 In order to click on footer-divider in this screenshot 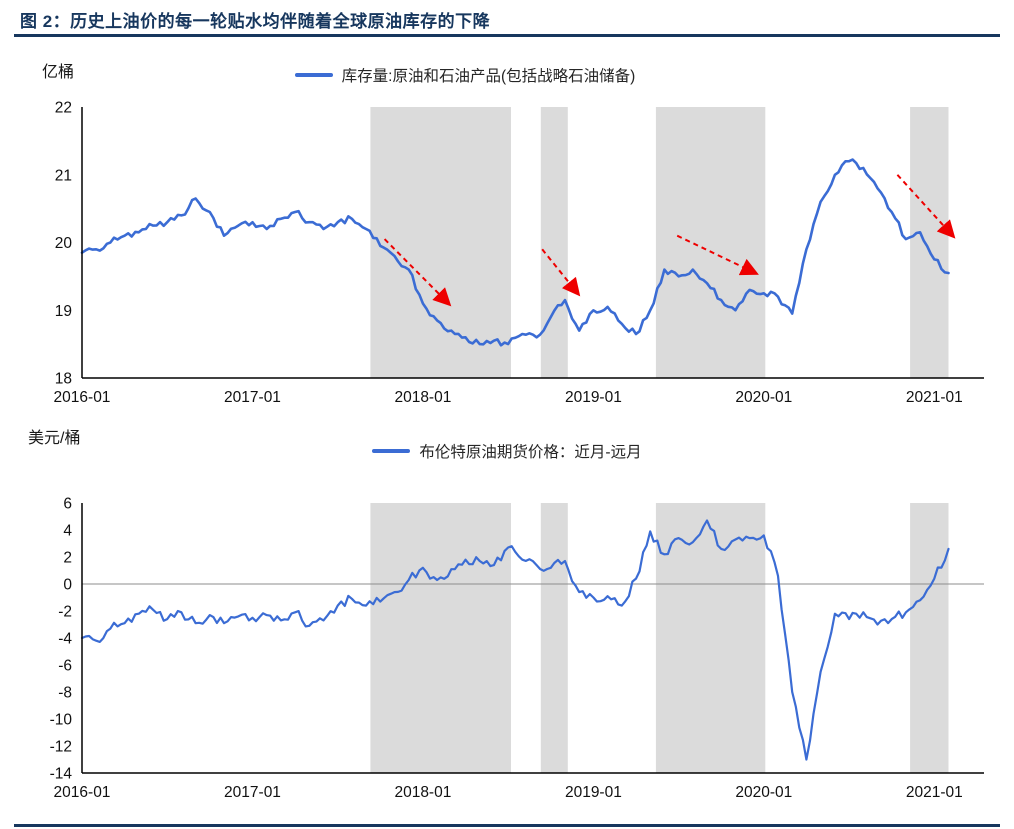, I will do `click(507, 825)`.